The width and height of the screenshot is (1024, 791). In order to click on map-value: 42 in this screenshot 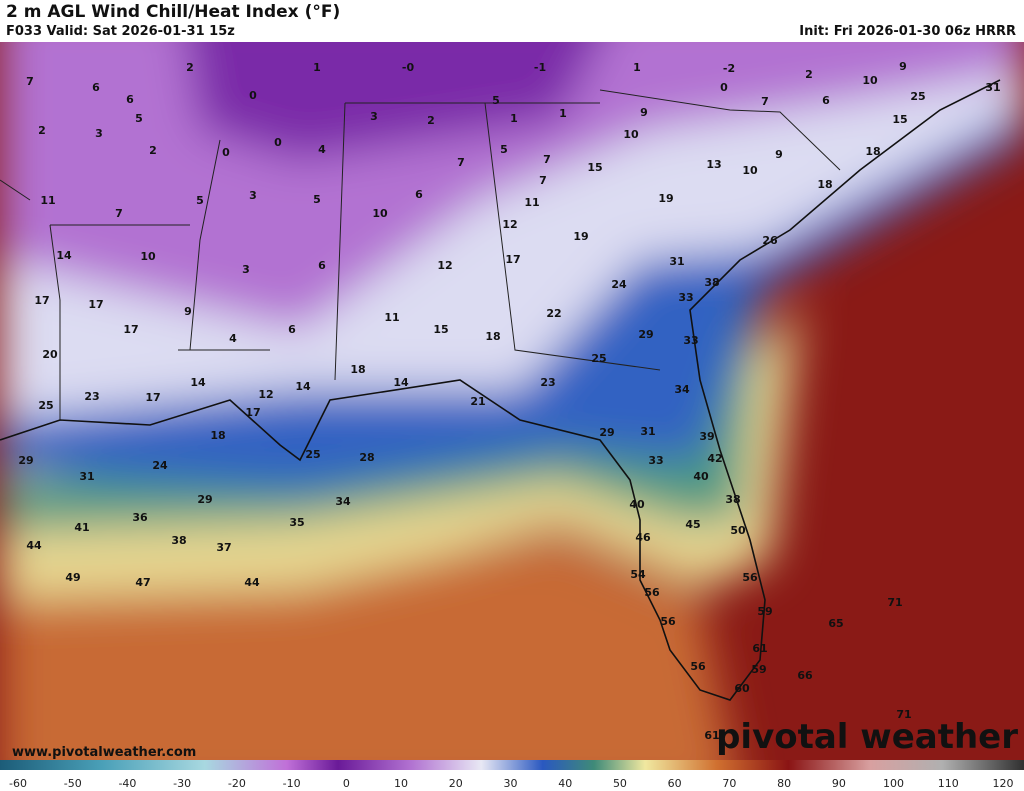, I will do `click(714, 458)`.